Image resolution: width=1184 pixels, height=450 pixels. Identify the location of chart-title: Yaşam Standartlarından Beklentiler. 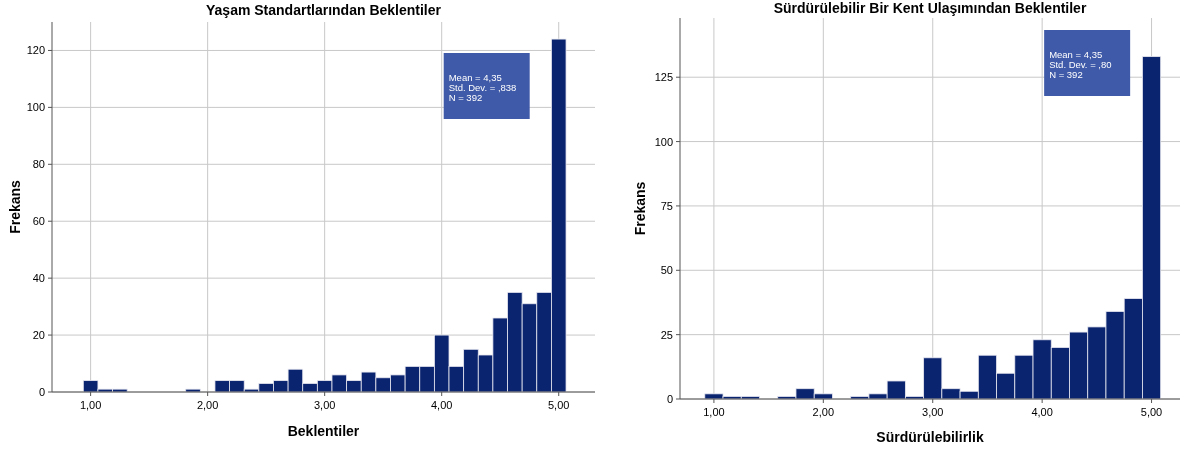
(324, 10).